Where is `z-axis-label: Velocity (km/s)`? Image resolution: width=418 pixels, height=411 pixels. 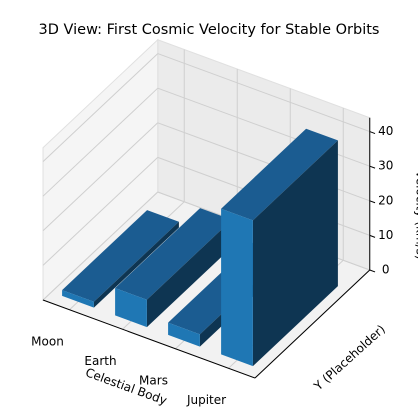 z-axis-label: Velocity (km/s) is located at coordinates (416, 214).